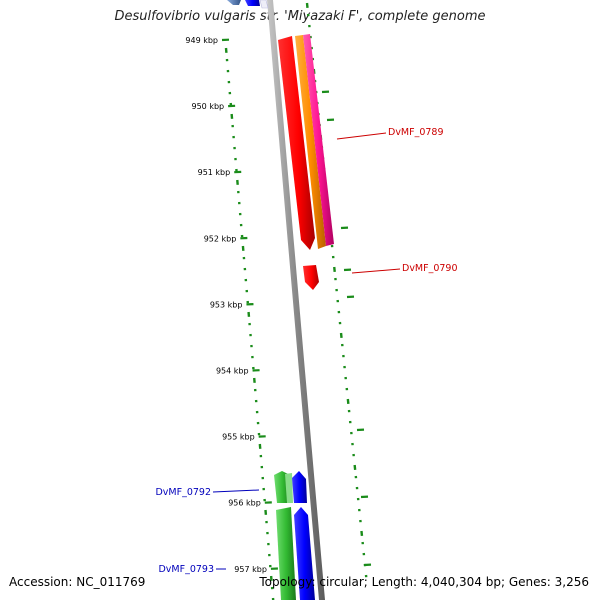 The image size is (600, 600). What do you see at coordinates (430, 268) in the screenshot?
I see `gene-label-dvmf-0790: DvMF_0790` at bounding box center [430, 268].